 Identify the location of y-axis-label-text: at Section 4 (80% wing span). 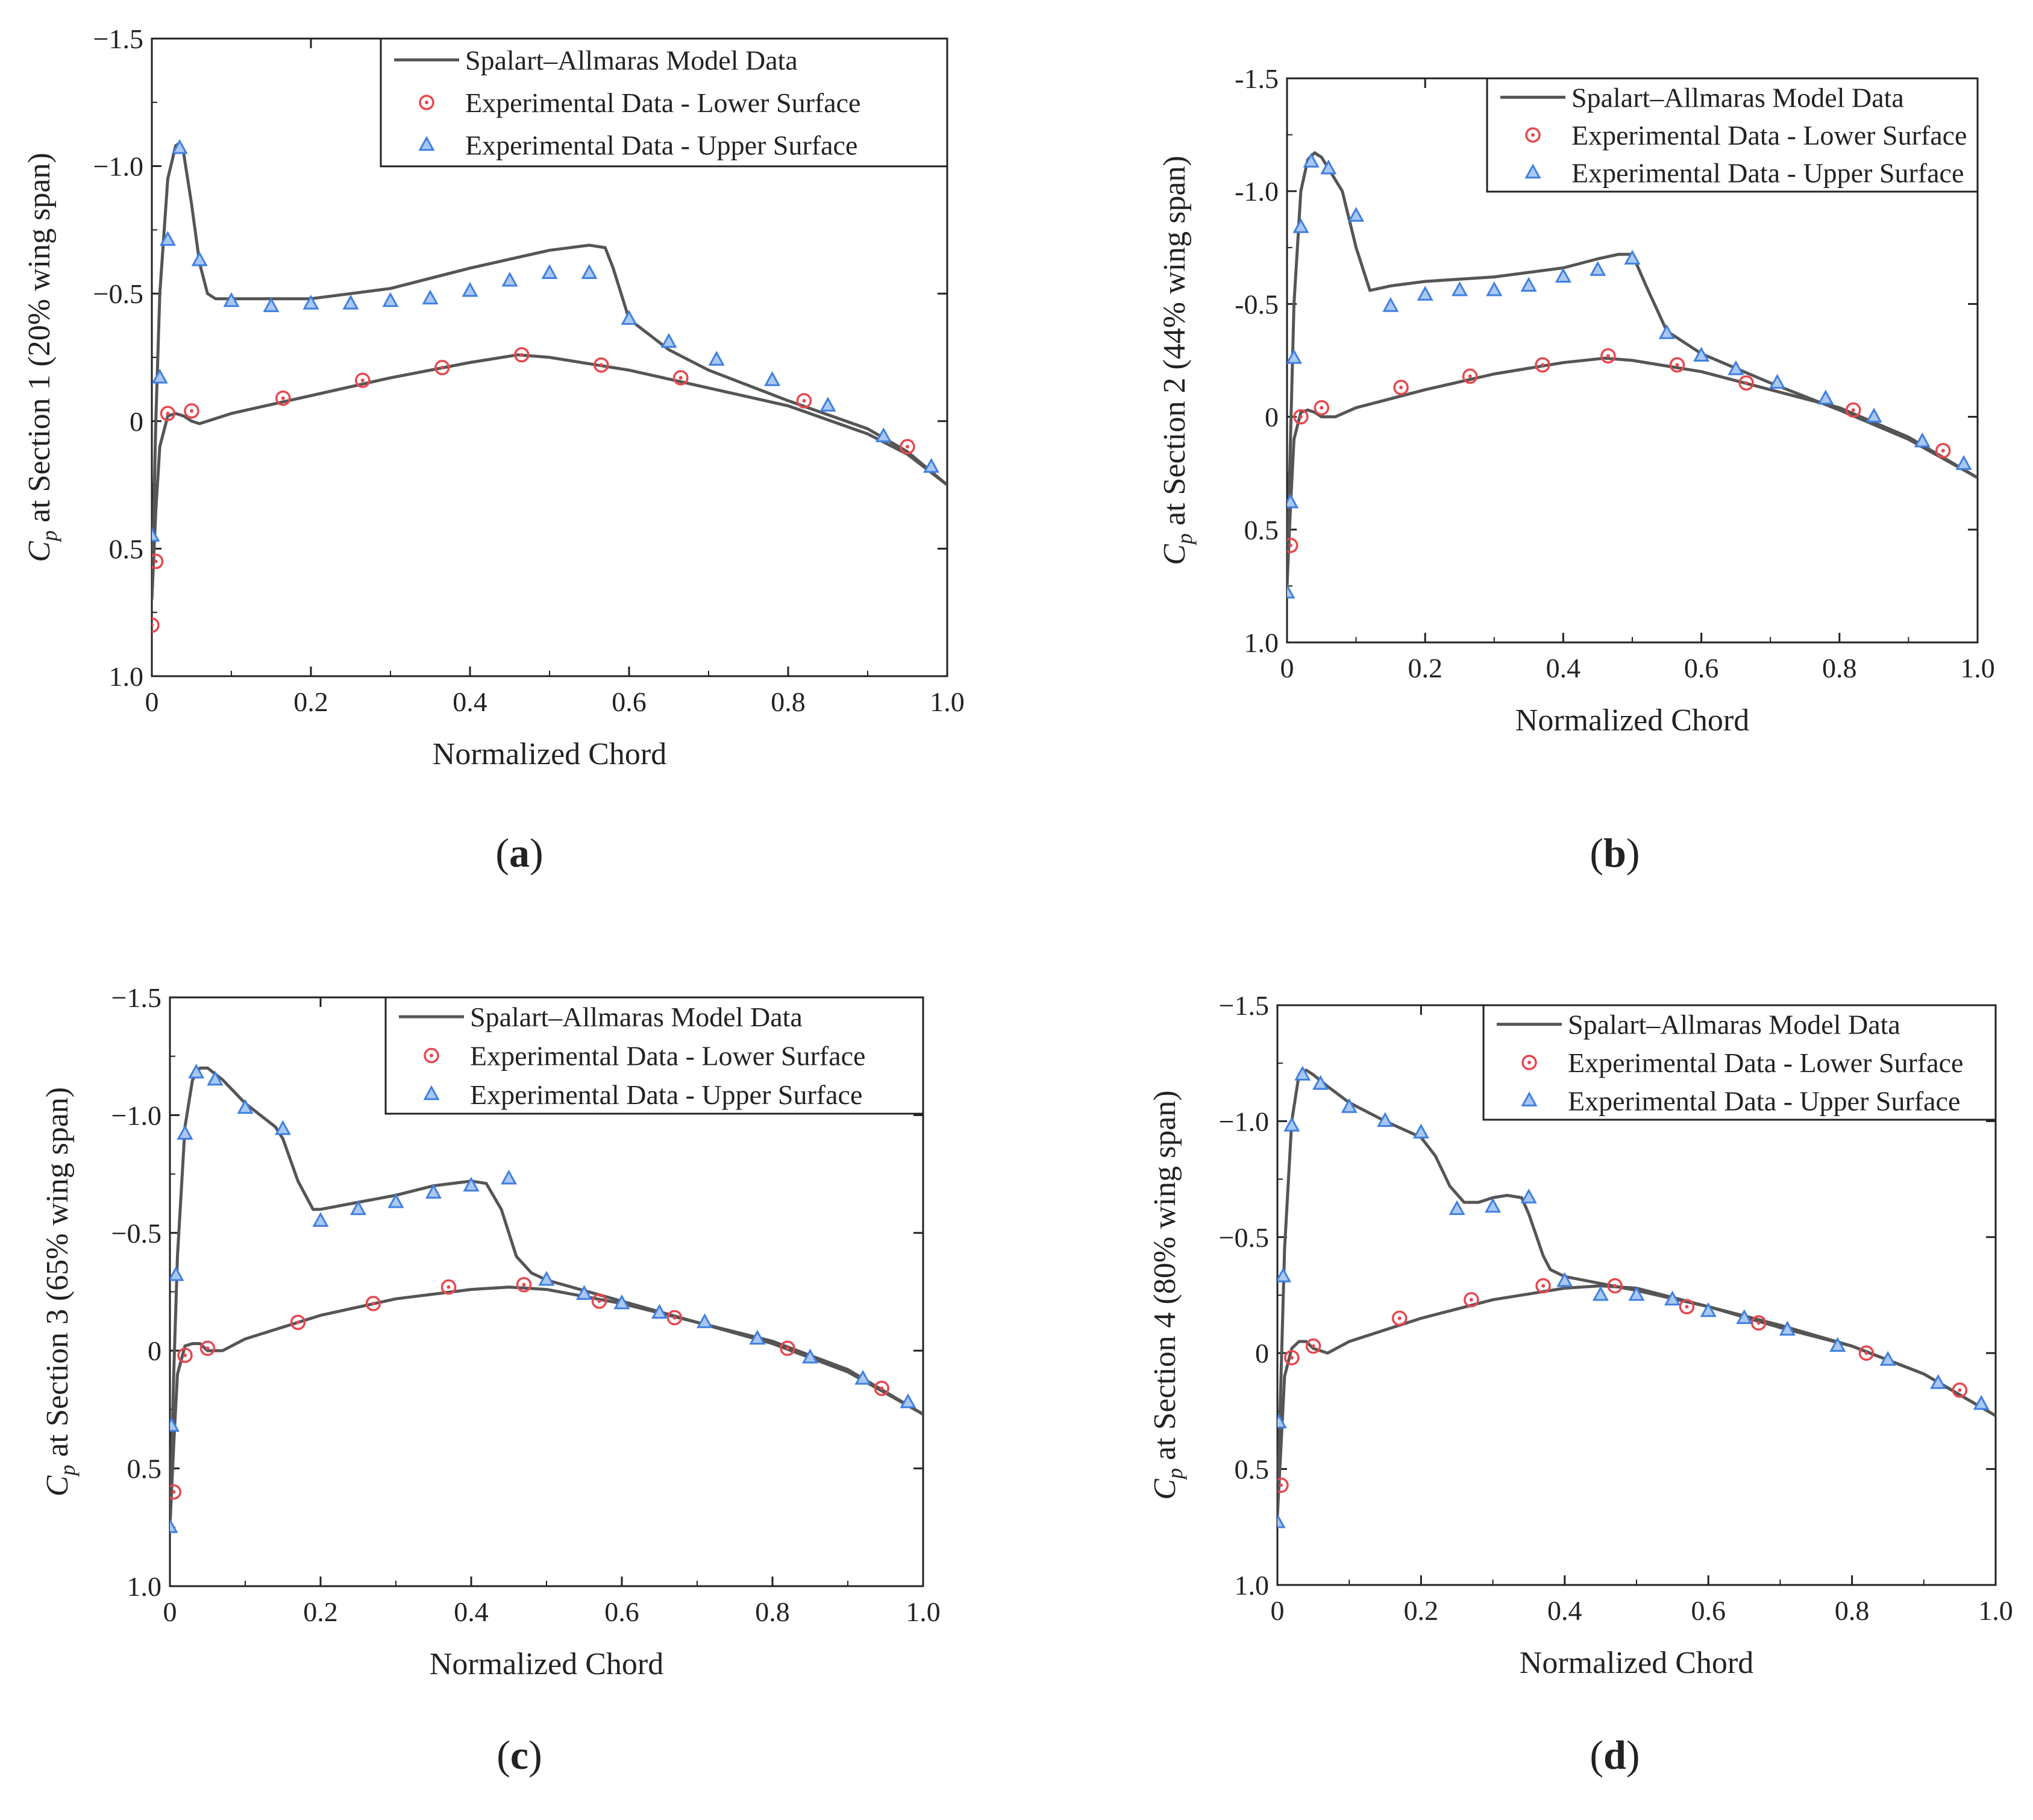
(1165, 1279).